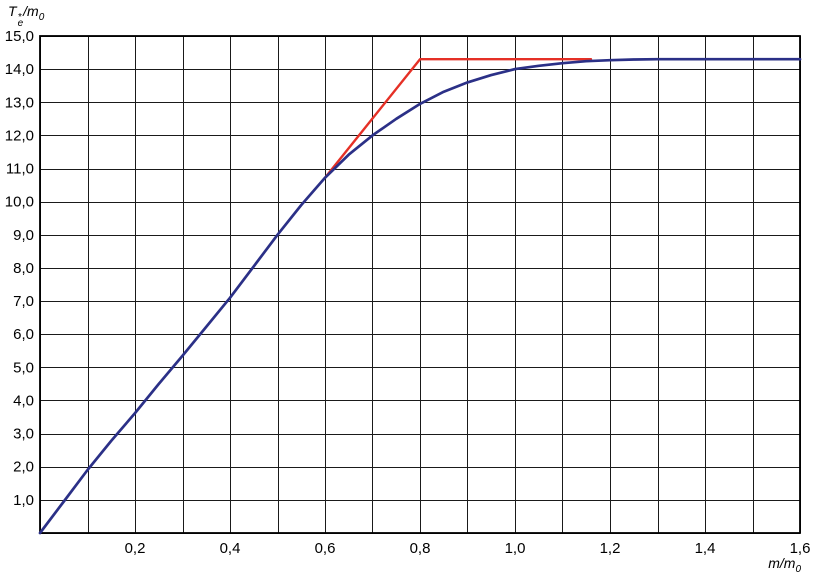 Image resolution: width=815 pixels, height=581 pixels. Describe the element at coordinates (19, 69) in the screenshot. I see `y-tick-label: 14,0` at that location.